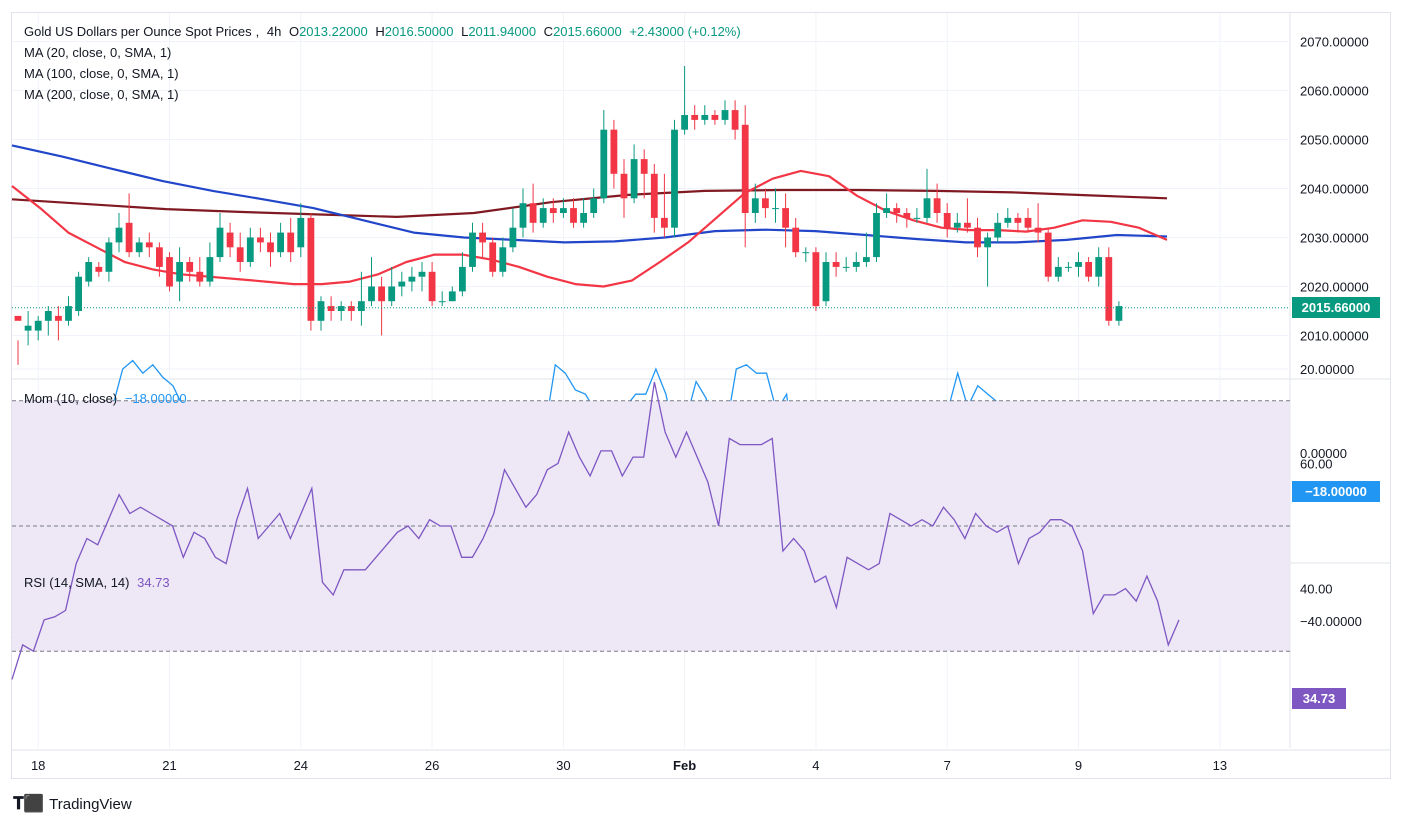 The height and width of the screenshot is (825, 1404). What do you see at coordinates (502, 31) in the screenshot?
I see `low-value: 2011.94000` at bounding box center [502, 31].